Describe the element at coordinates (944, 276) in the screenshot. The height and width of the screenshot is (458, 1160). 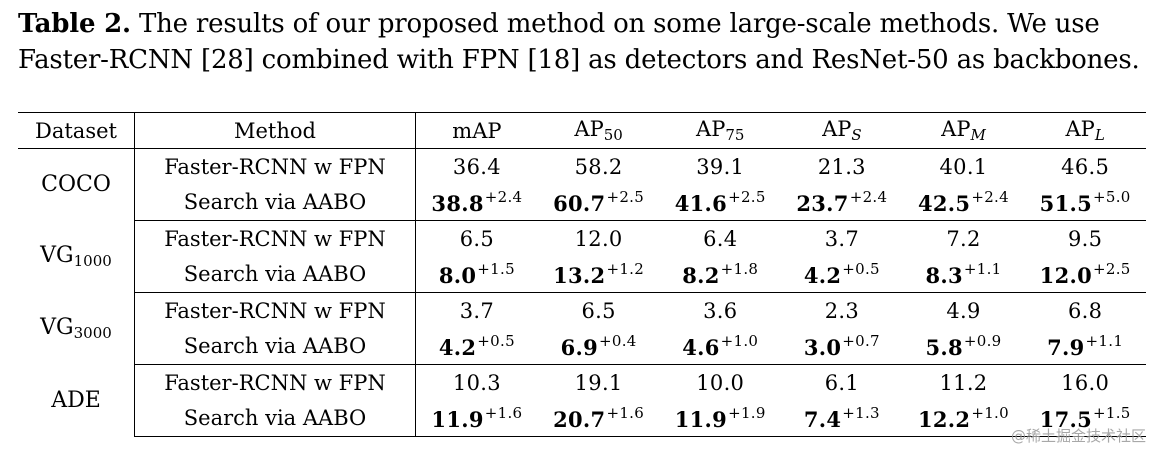
I see `improved-value: 8.3` at that location.